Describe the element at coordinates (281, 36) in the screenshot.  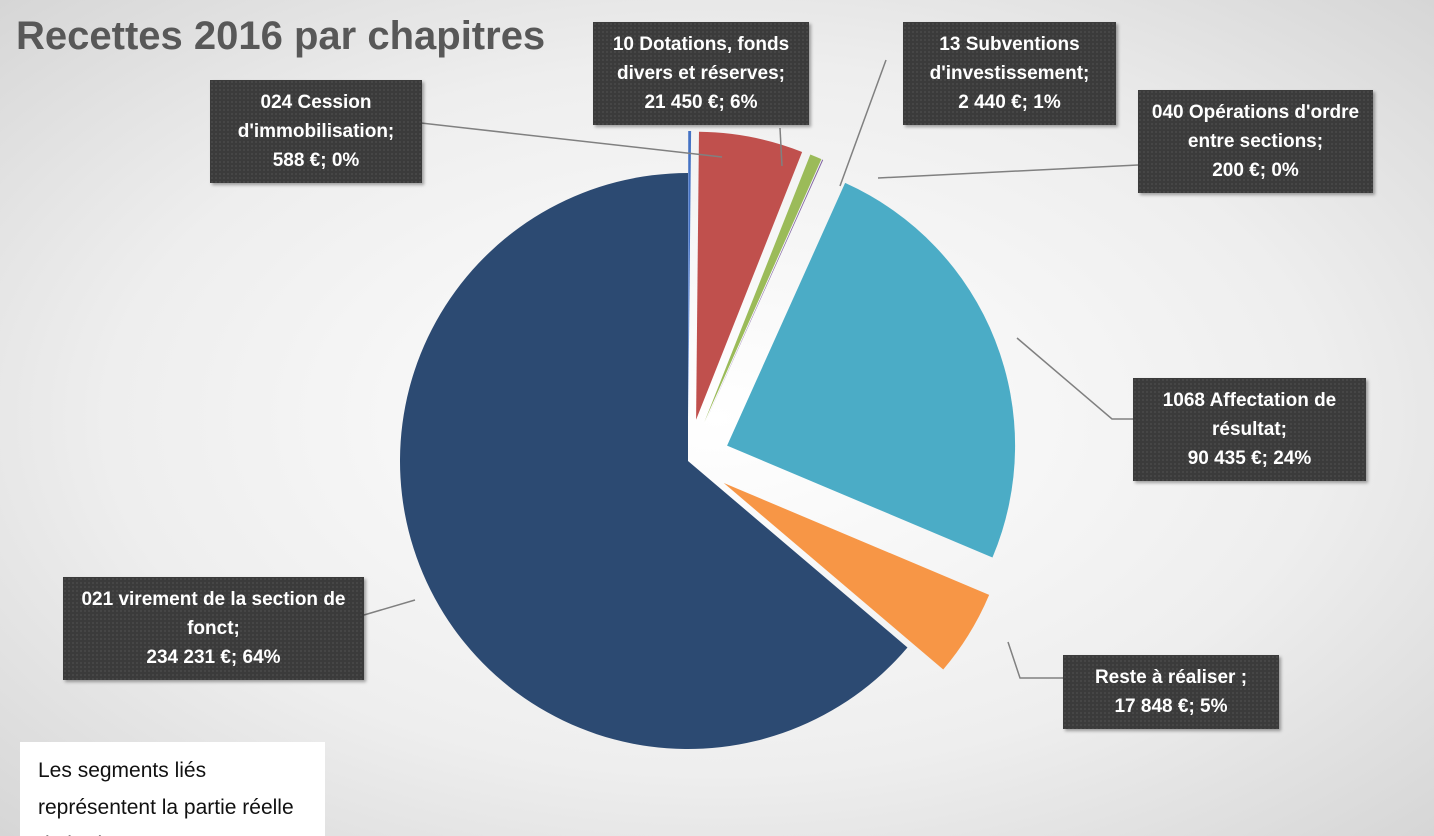
I see `chart-title: Recettes 2016 par chapitres` at that location.